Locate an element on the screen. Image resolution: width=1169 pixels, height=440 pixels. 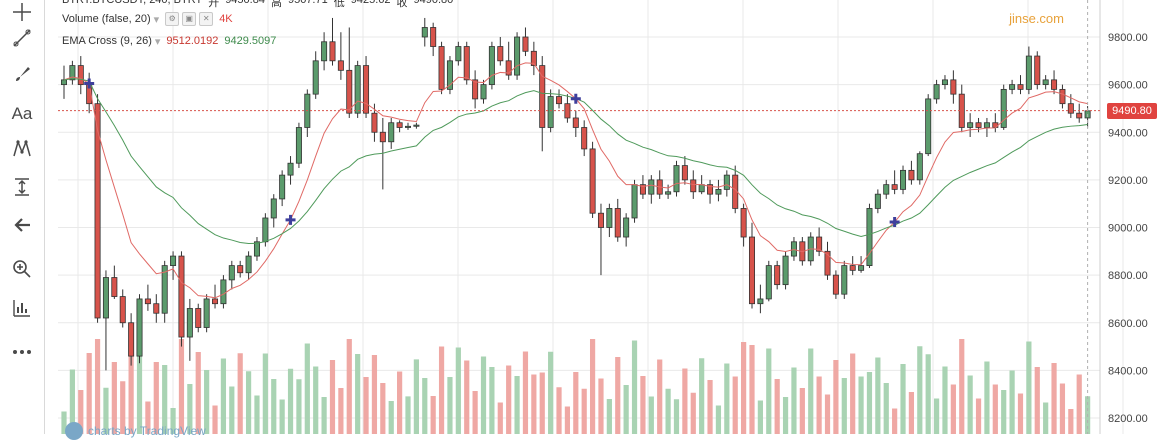
trendline-icon is located at coordinates (22, 40).